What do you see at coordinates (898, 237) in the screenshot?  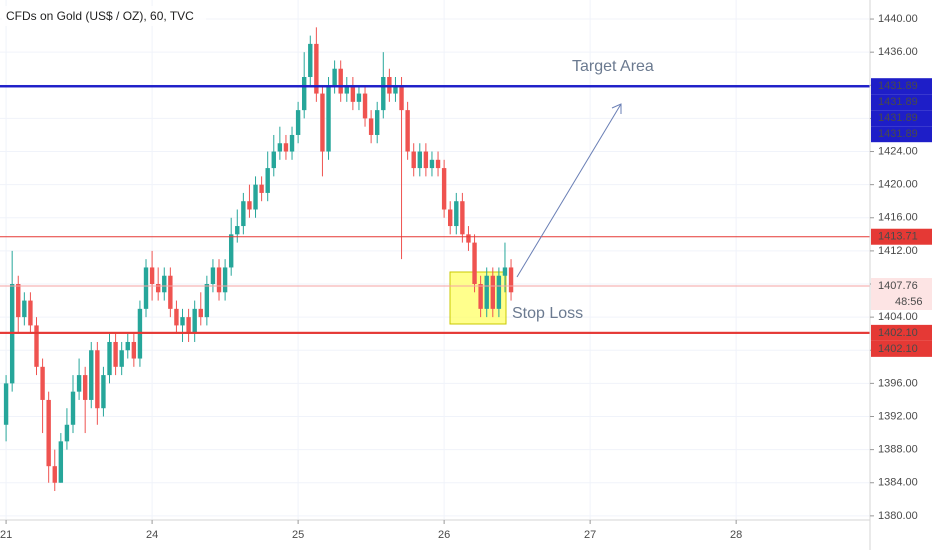 I see `price-label: 1413.71` at bounding box center [898, 237].